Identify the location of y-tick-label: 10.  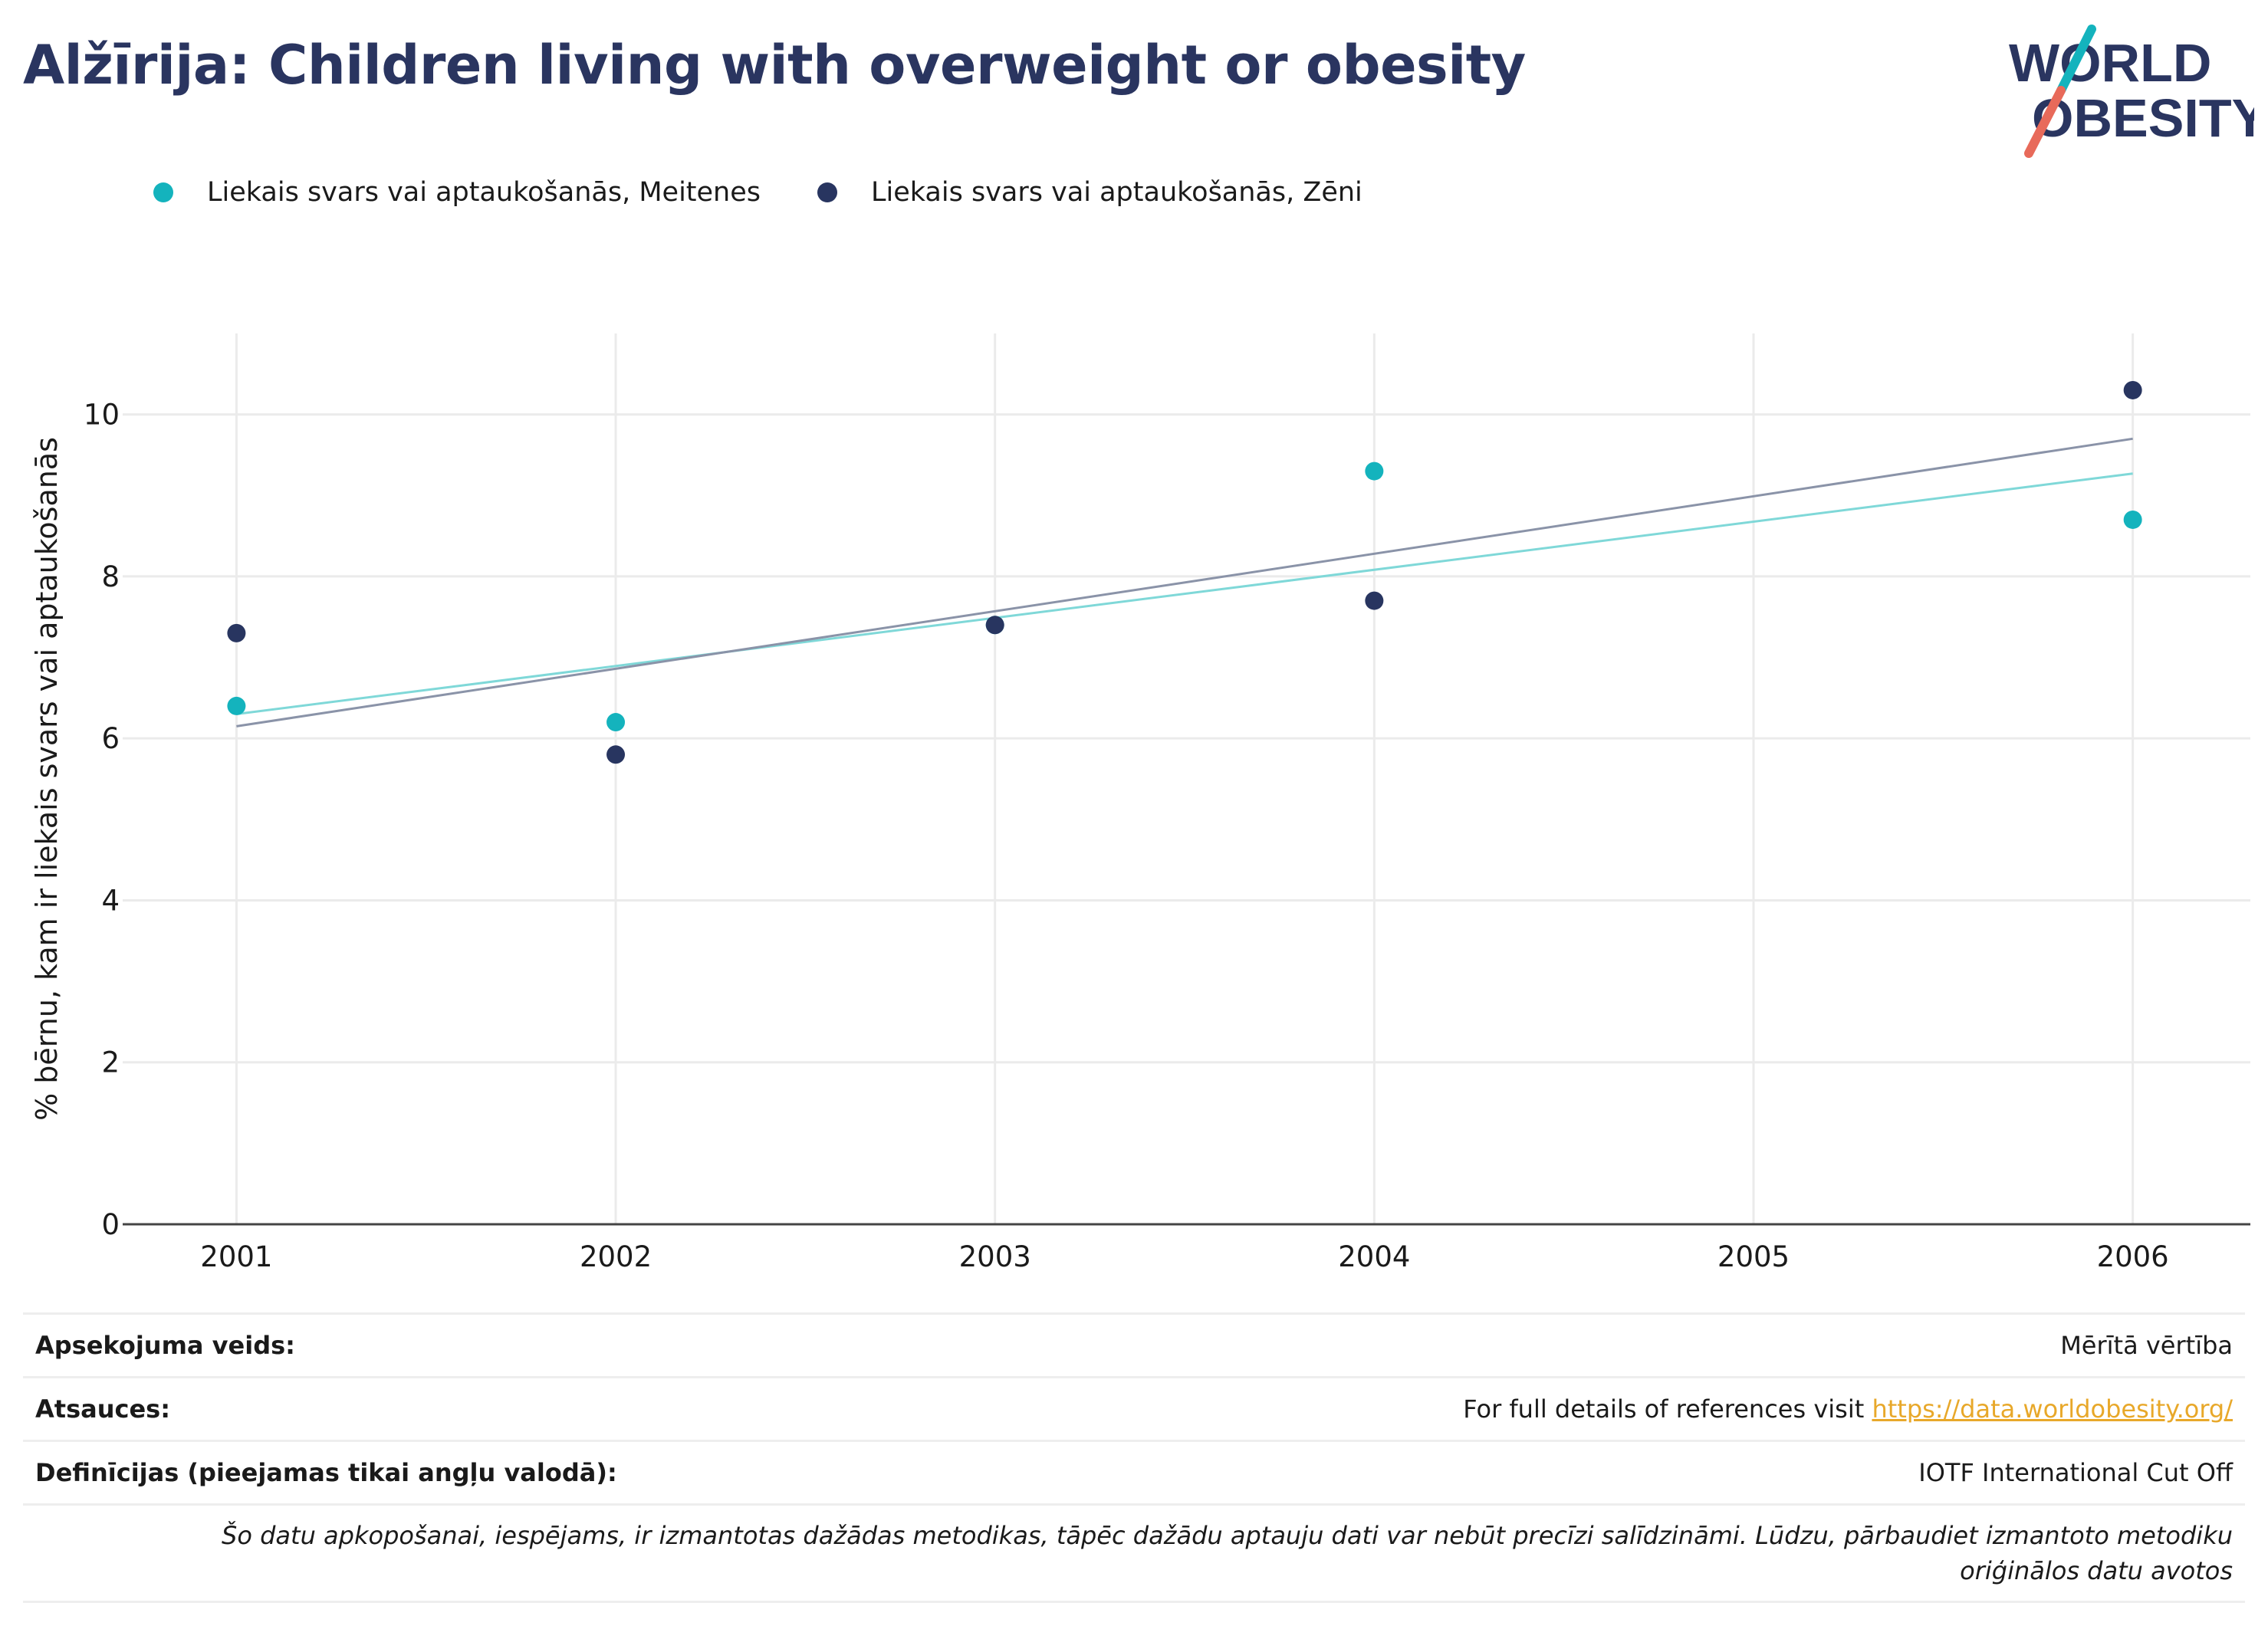
(102, 416).